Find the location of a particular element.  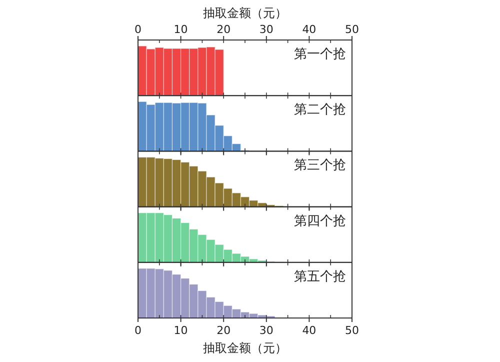

x-tick-label: 20 is located at coordinates (223, 330).